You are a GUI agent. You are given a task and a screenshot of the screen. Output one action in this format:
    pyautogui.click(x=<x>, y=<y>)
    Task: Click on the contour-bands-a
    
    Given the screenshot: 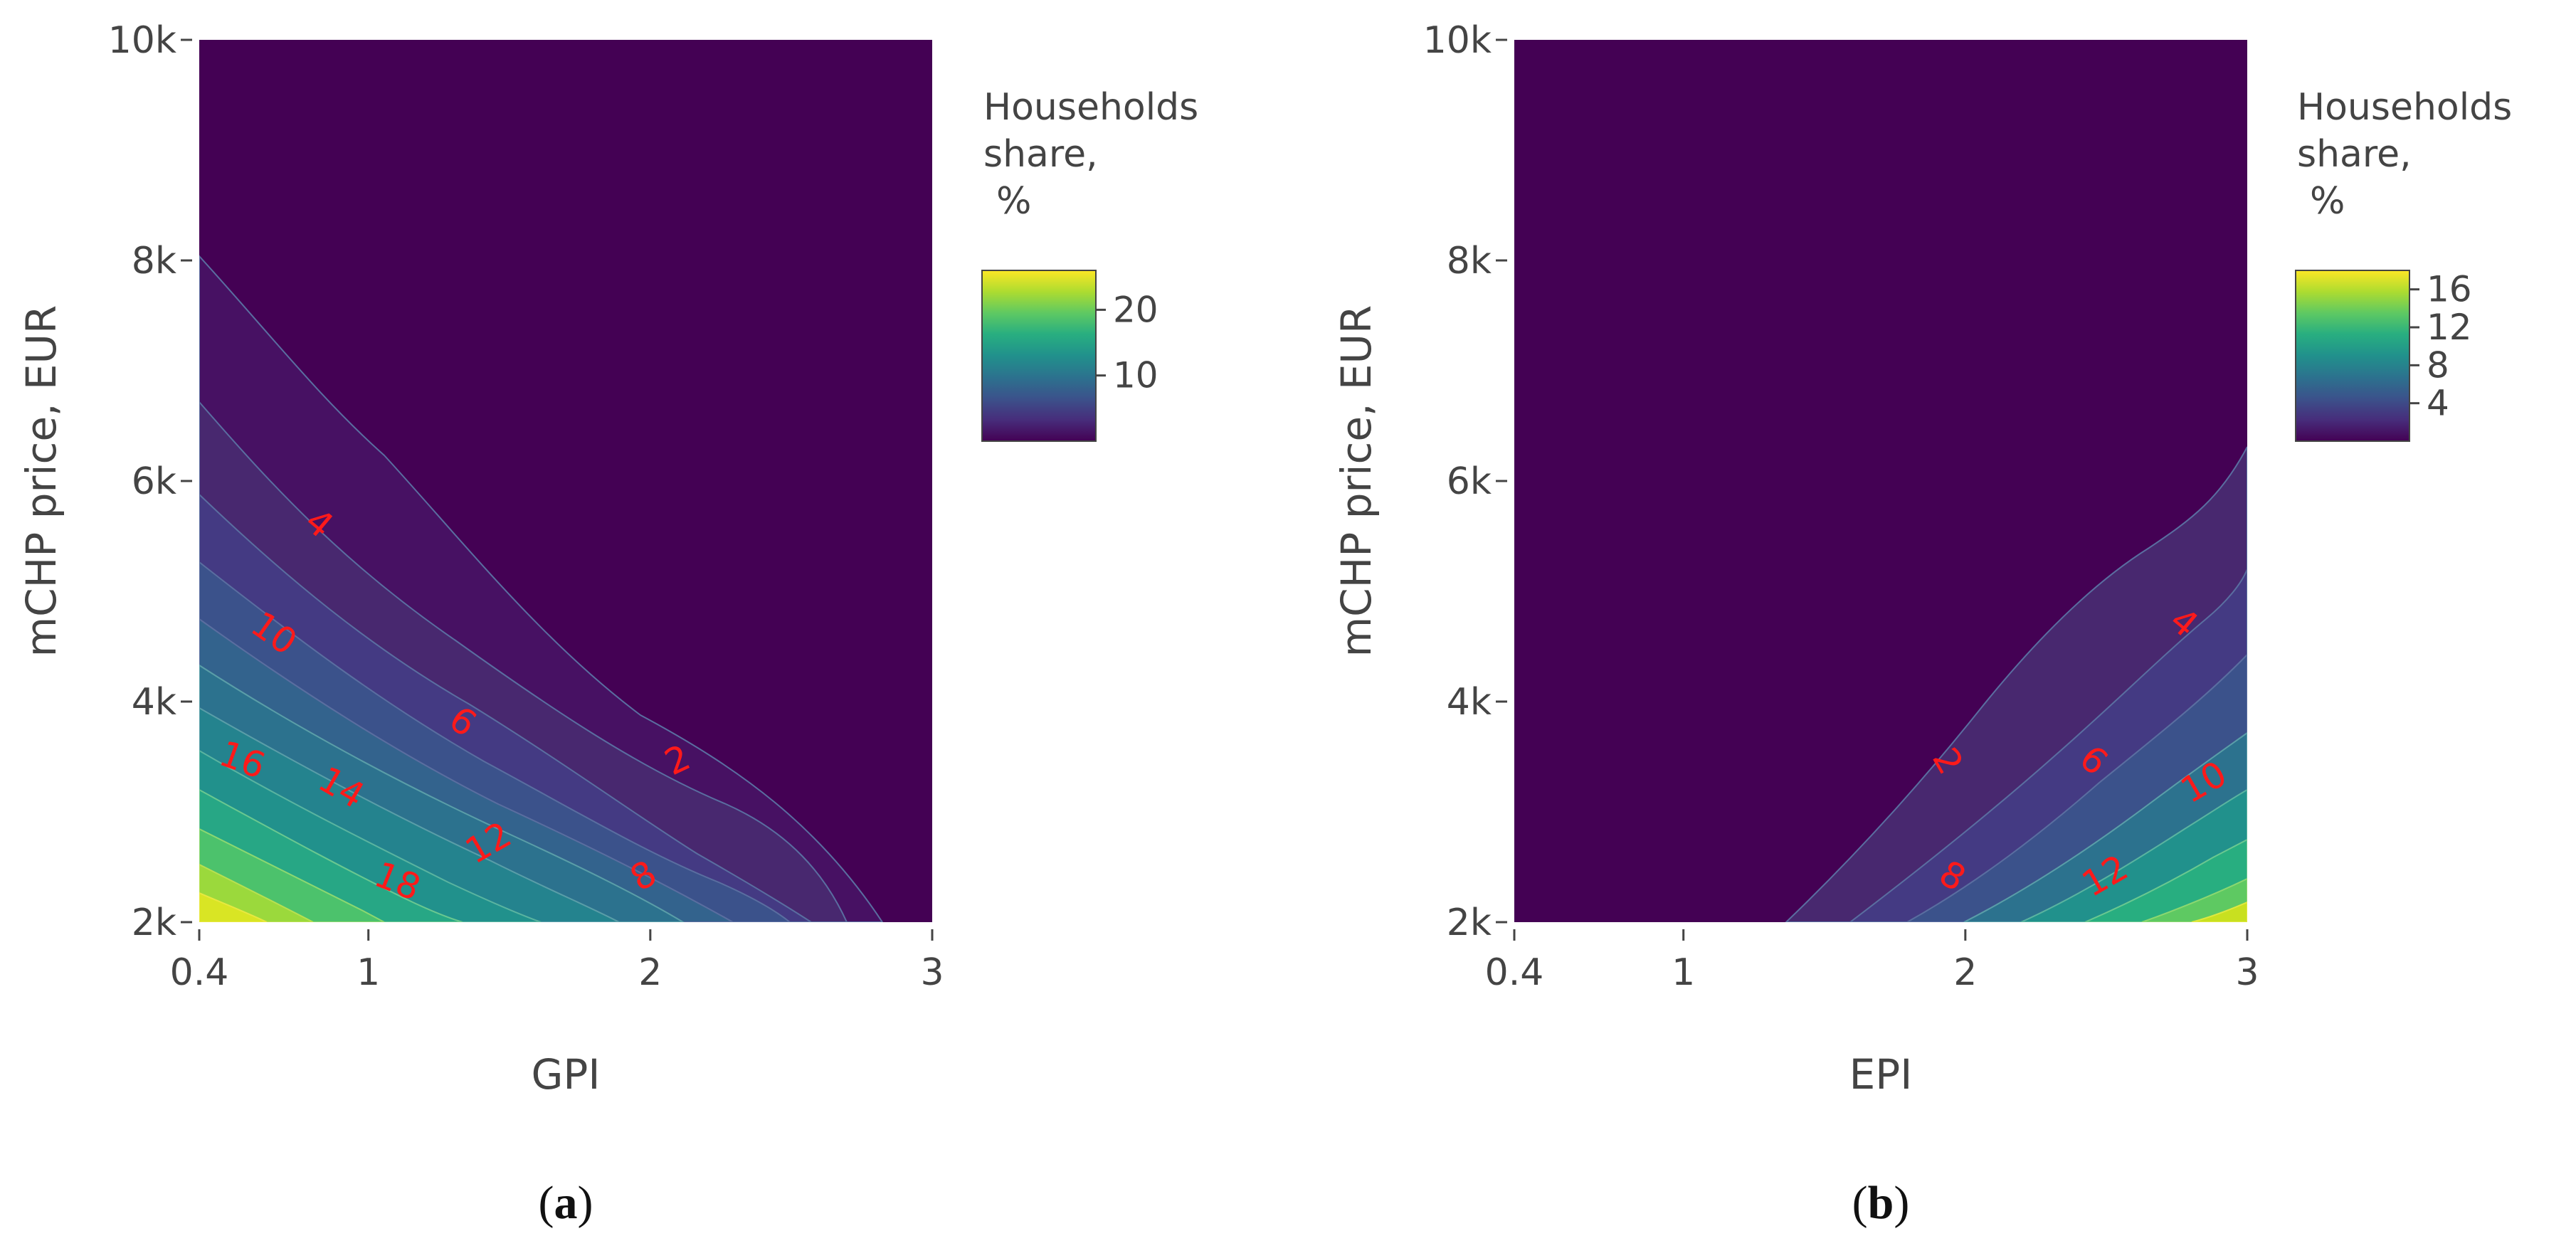 What is the action you would take?
    pyautogui.click(x=541, y=589)
    